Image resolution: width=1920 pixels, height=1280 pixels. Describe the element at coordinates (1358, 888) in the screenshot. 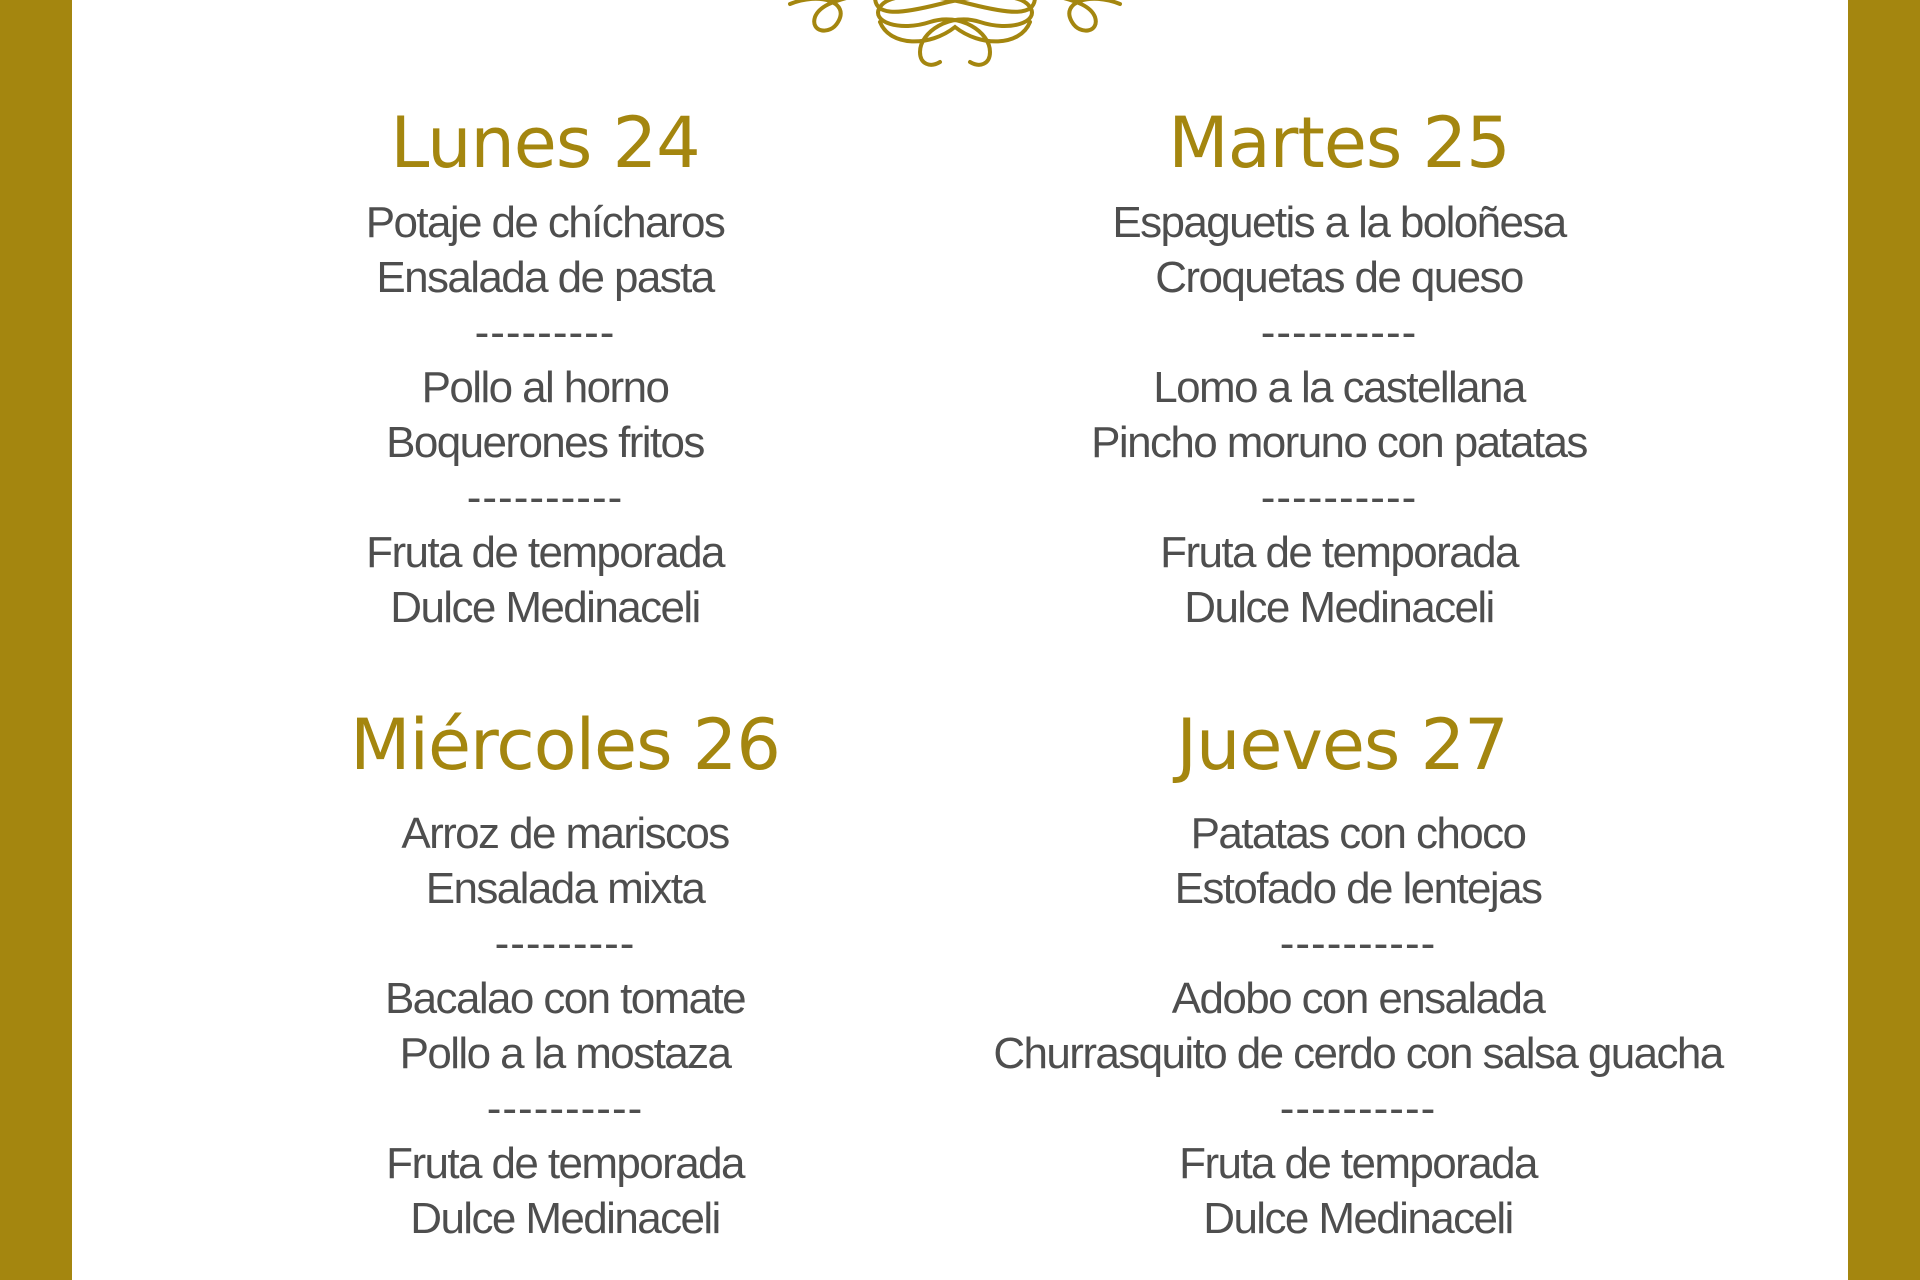

I see `menu-item: Estofado de lentejas` at that location.